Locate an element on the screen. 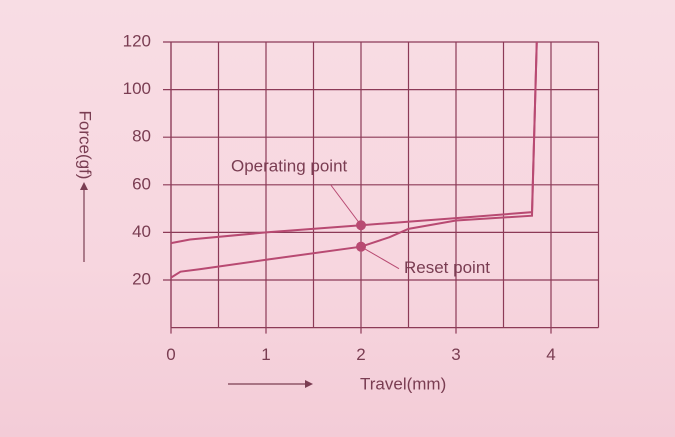  x-tick-label: 3 is located at coordinates (455, 354).